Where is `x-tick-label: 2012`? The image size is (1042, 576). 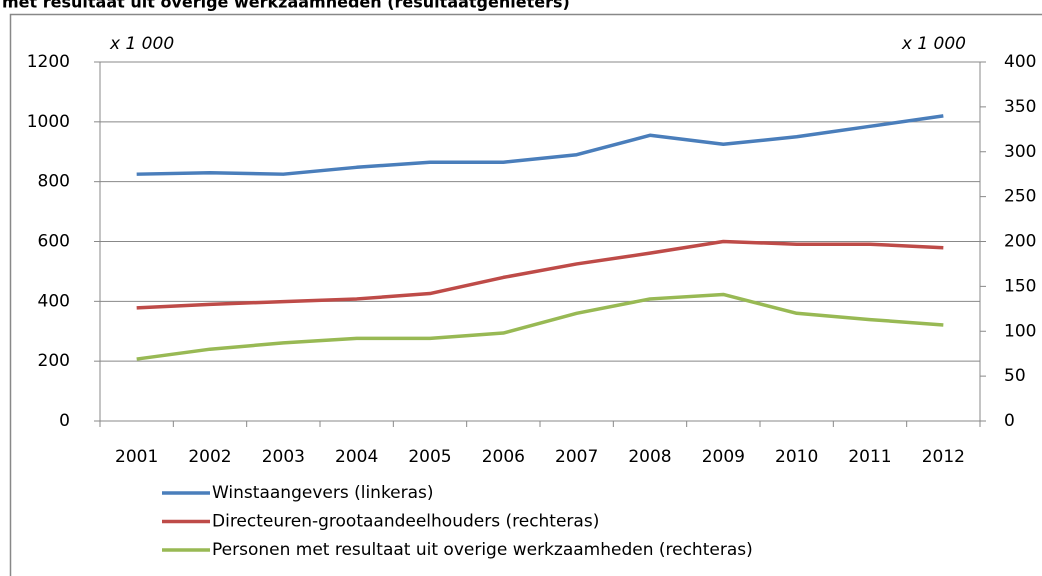
x-tick-label: 2012 is located at coordinates (943, 457).